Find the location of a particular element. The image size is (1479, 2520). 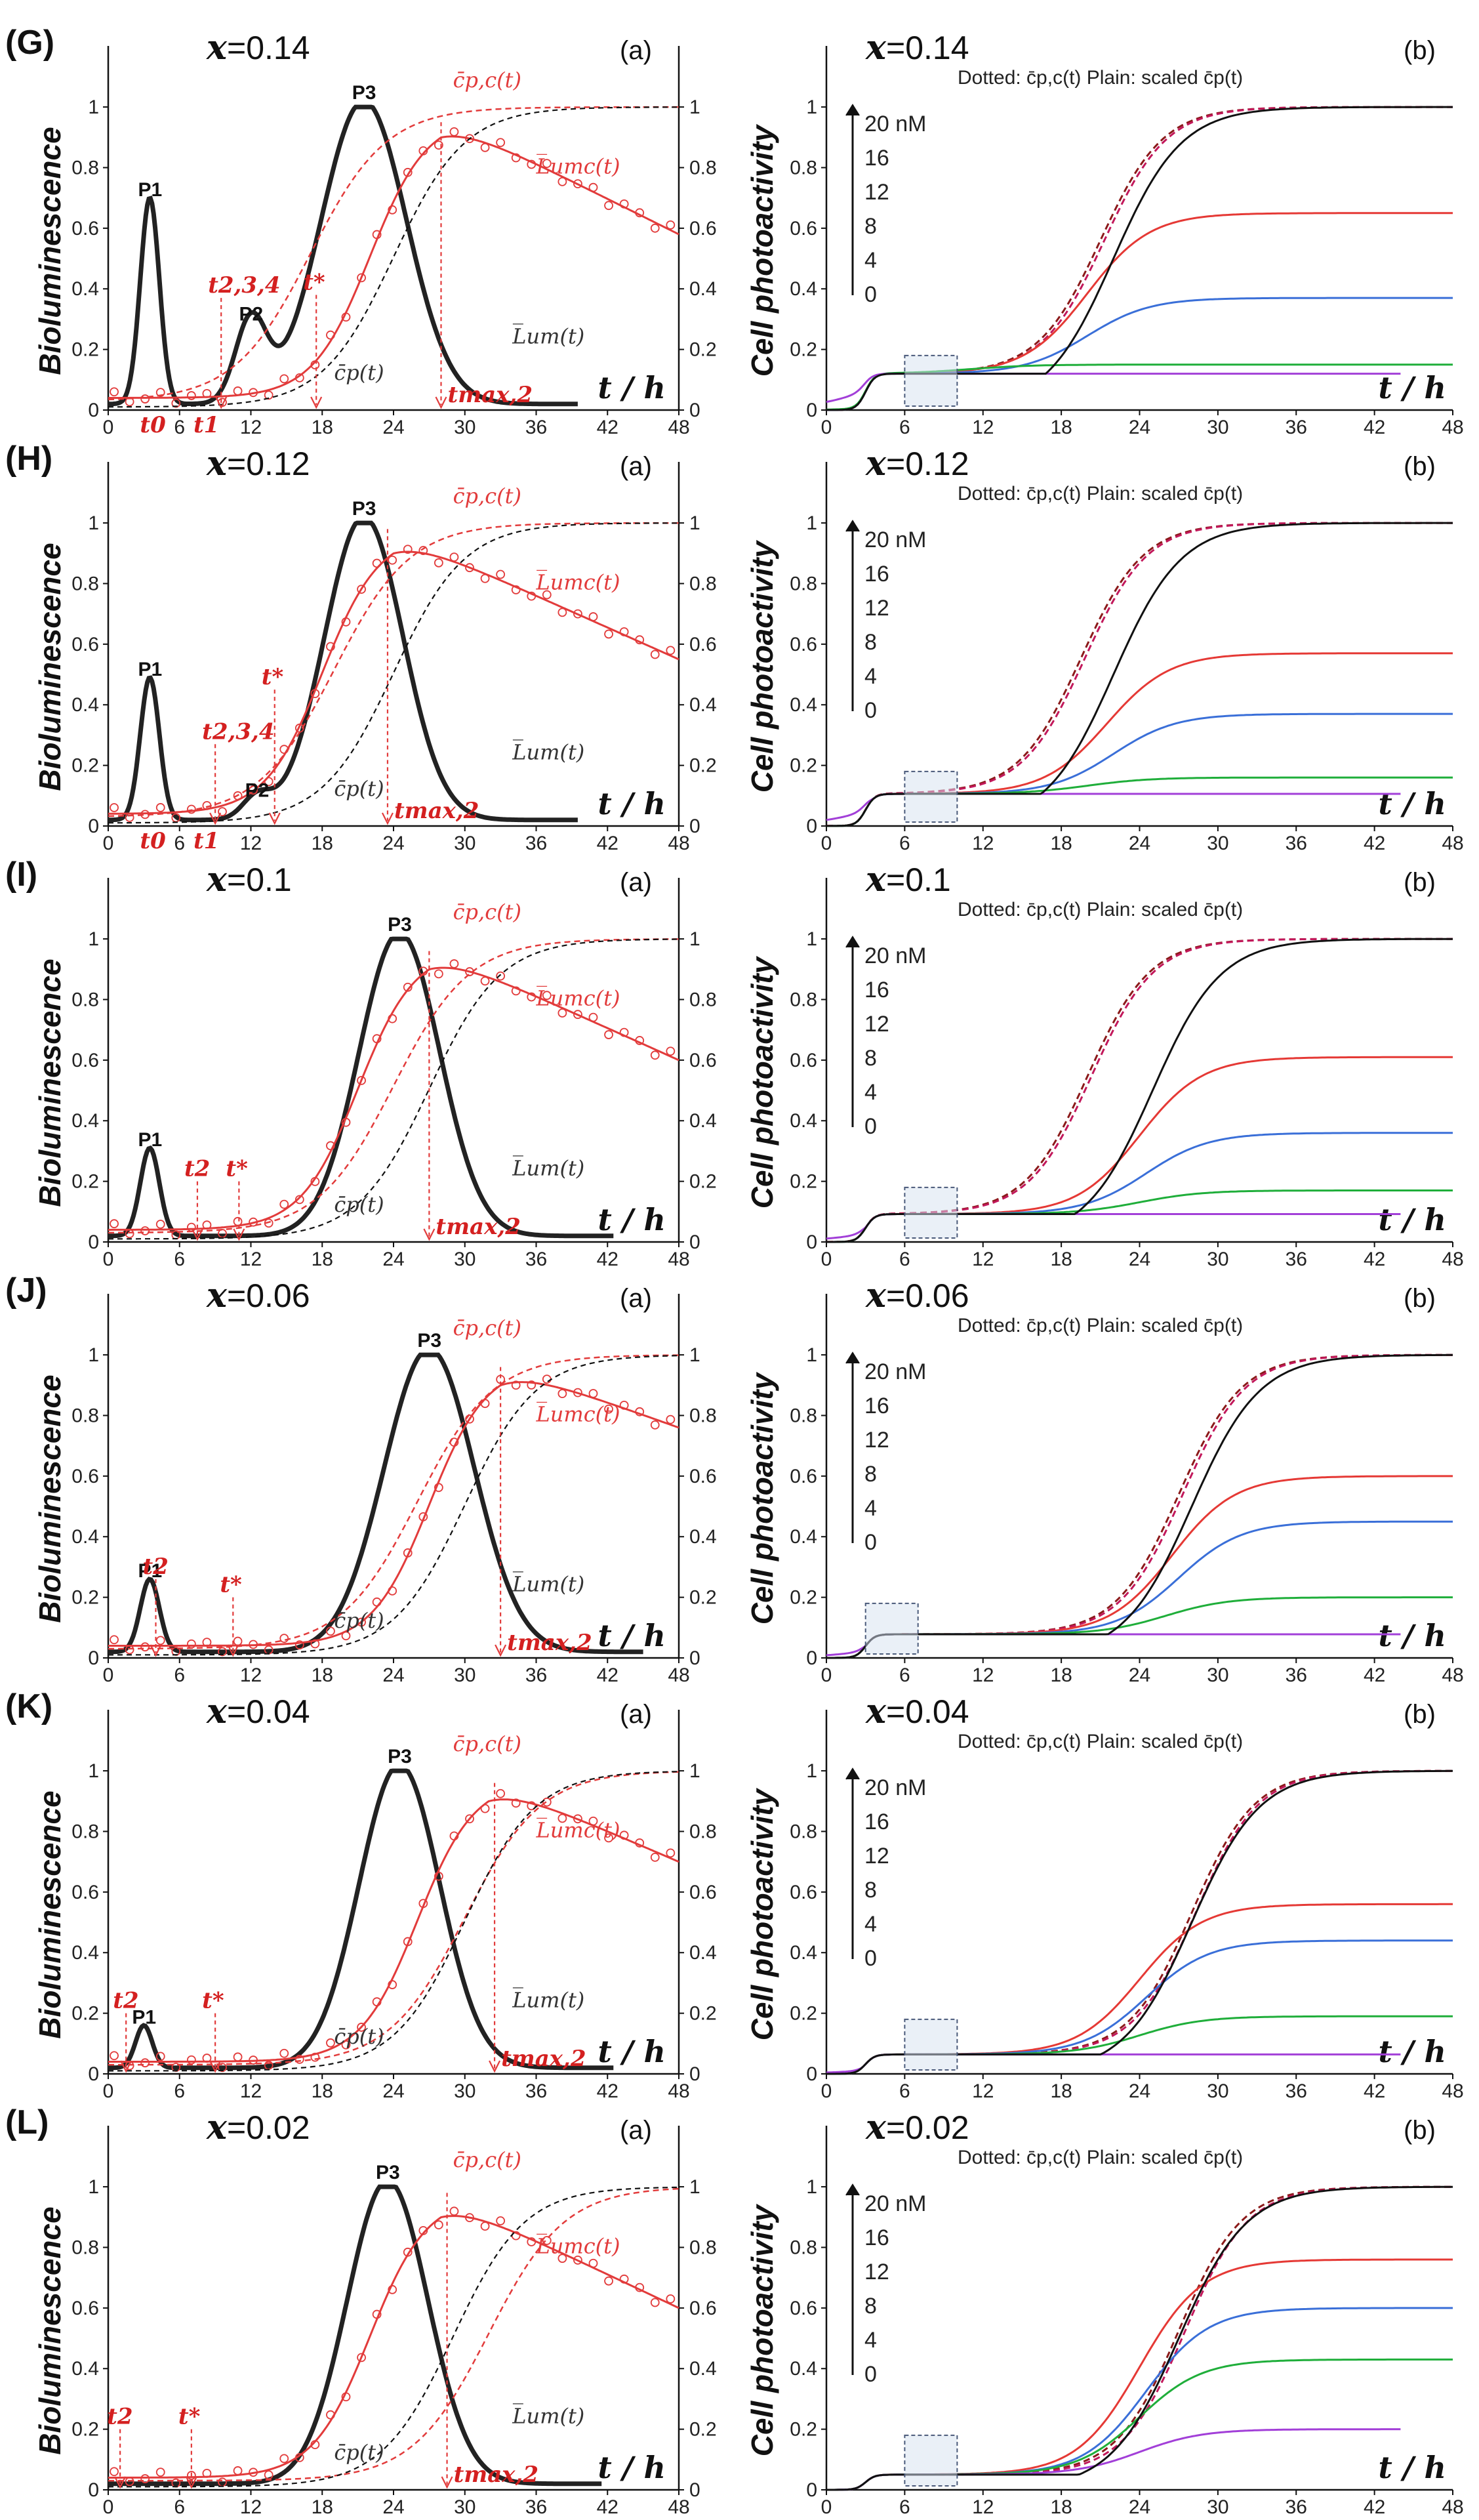

ytick-label-a-right: 0.4 is located at coordinates (703, 1953).